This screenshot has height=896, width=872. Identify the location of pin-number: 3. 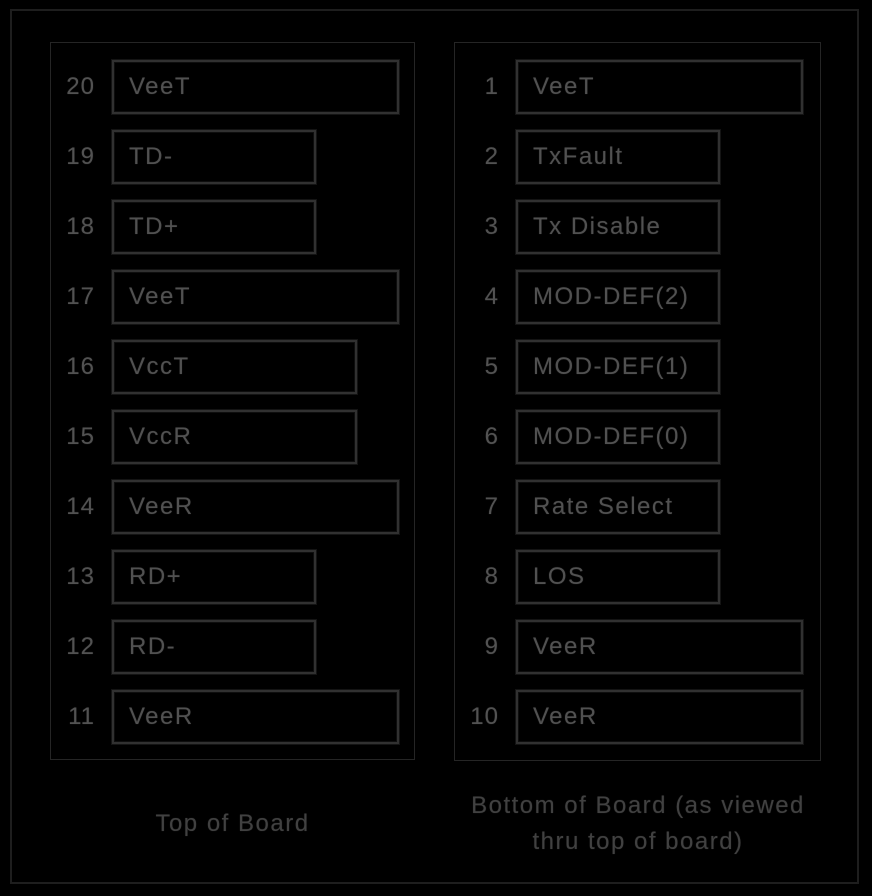
(491, 226).